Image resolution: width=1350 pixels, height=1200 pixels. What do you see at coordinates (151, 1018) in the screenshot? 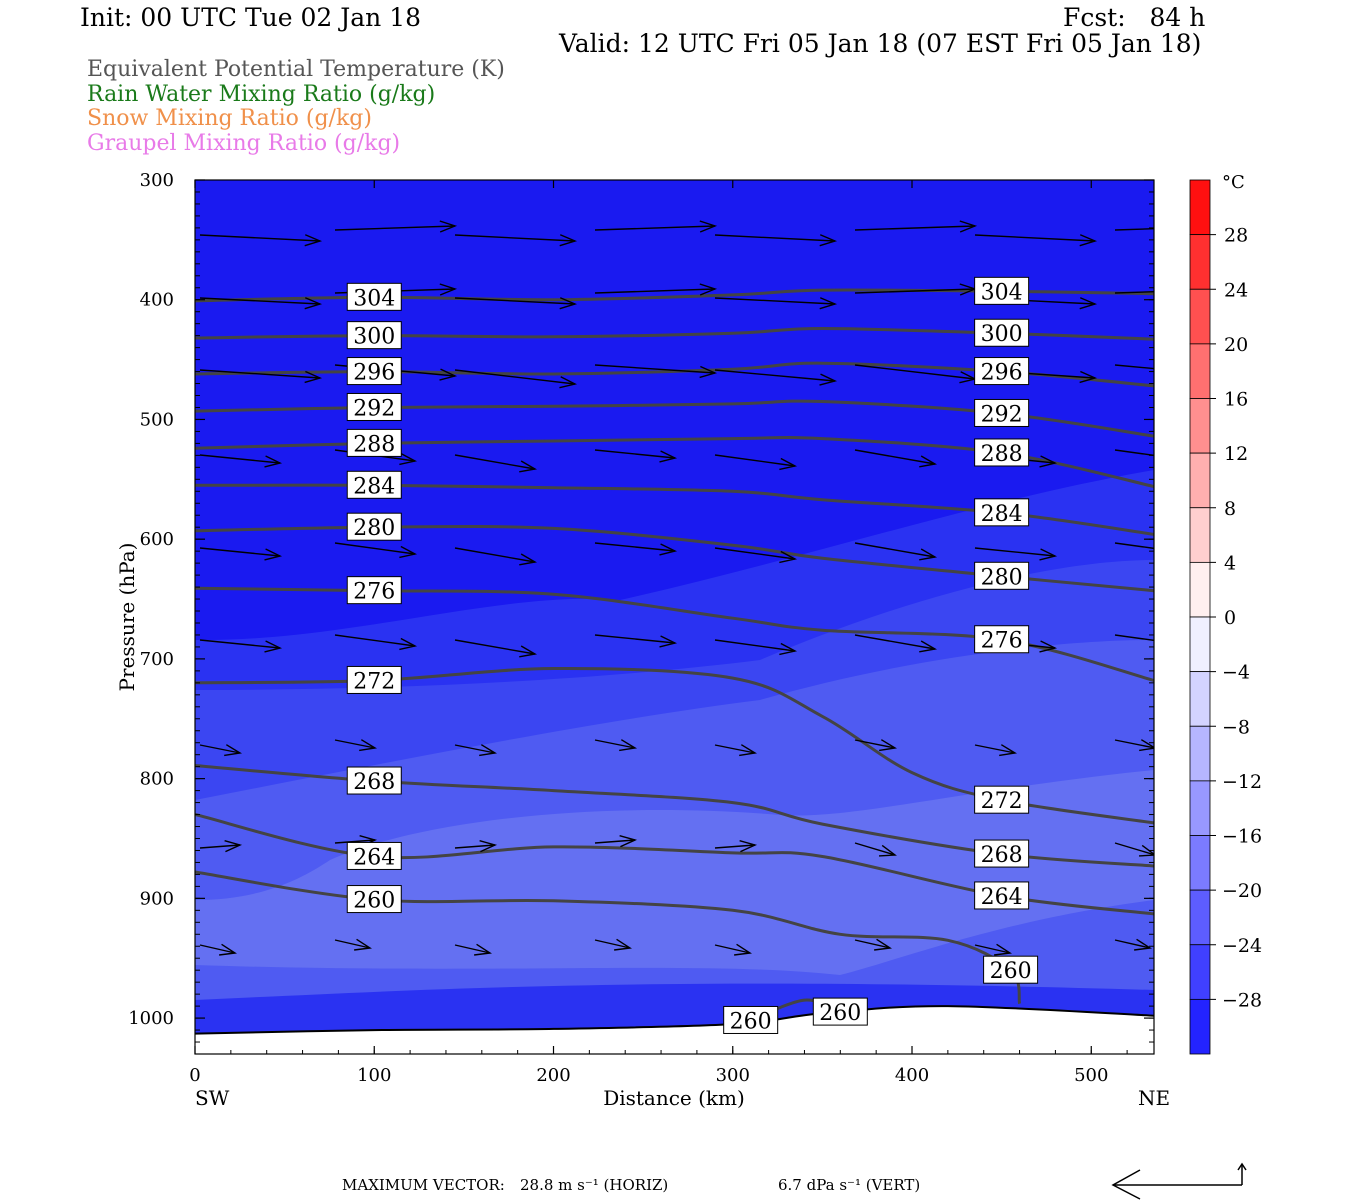
I see `y-tick-label: 1000` at bounding box center [151, 1018].